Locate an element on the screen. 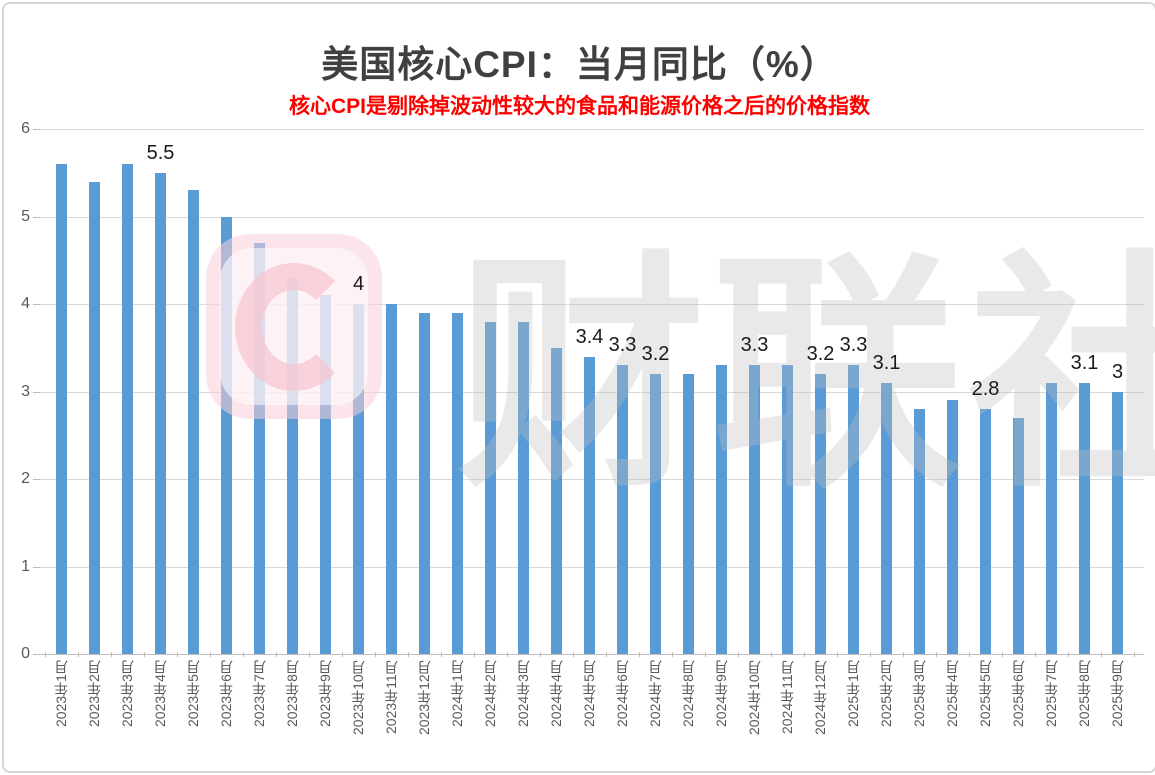 This screenshot has height=775, width=1155. x-axis-label: 2023年12月 is located at coordinates (423, 697).